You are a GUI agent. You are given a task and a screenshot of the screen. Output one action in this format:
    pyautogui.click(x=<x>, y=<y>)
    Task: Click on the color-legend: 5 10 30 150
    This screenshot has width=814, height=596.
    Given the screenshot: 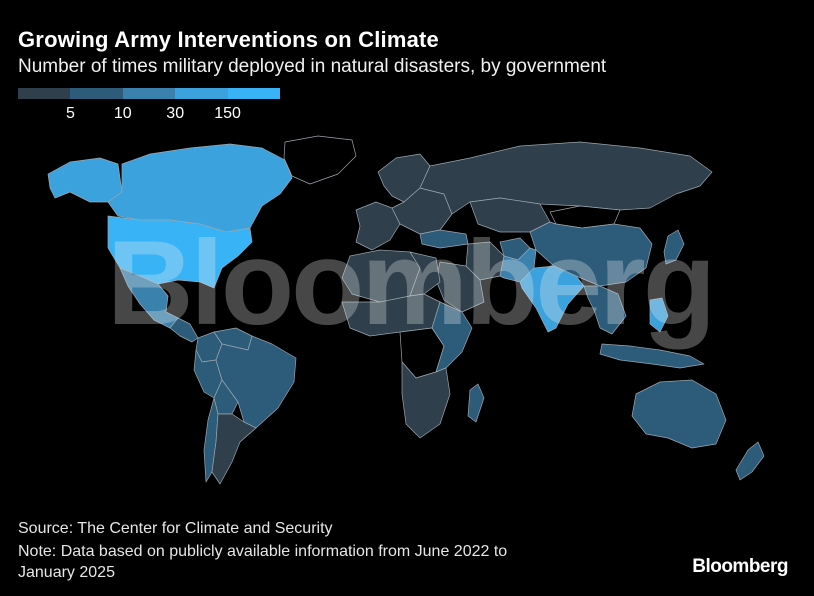 What is the action you would take?
    pyautogui.click(x=149, y=108)
    